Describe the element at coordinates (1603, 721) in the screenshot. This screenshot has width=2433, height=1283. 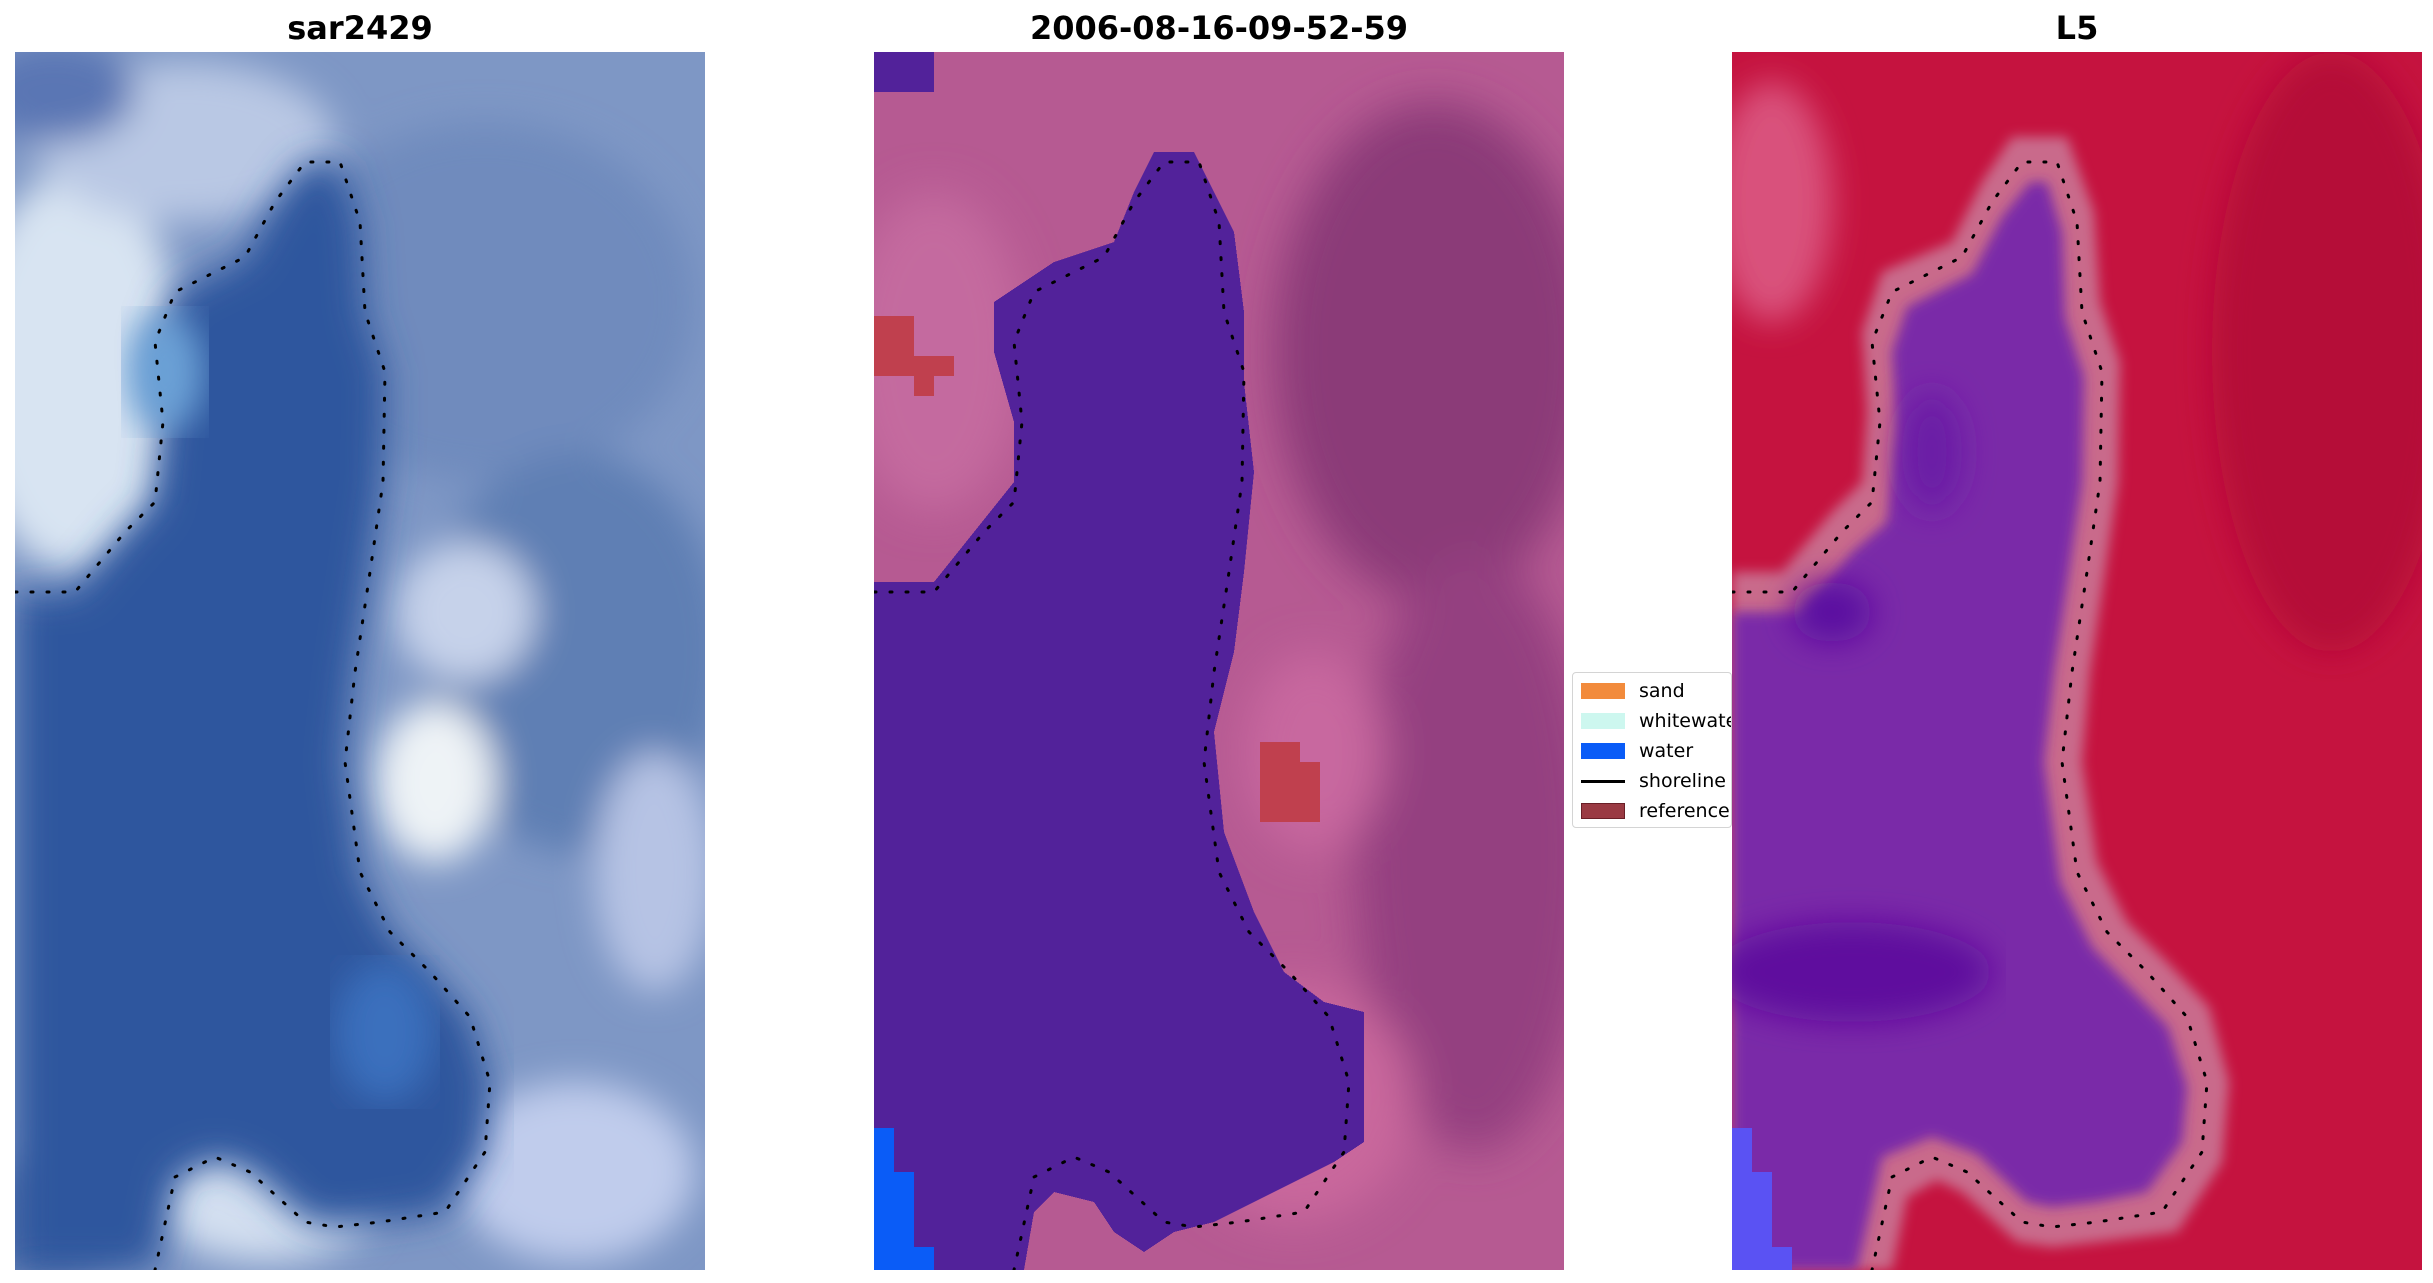
I see `legend-swatch-whitewater` at that location.